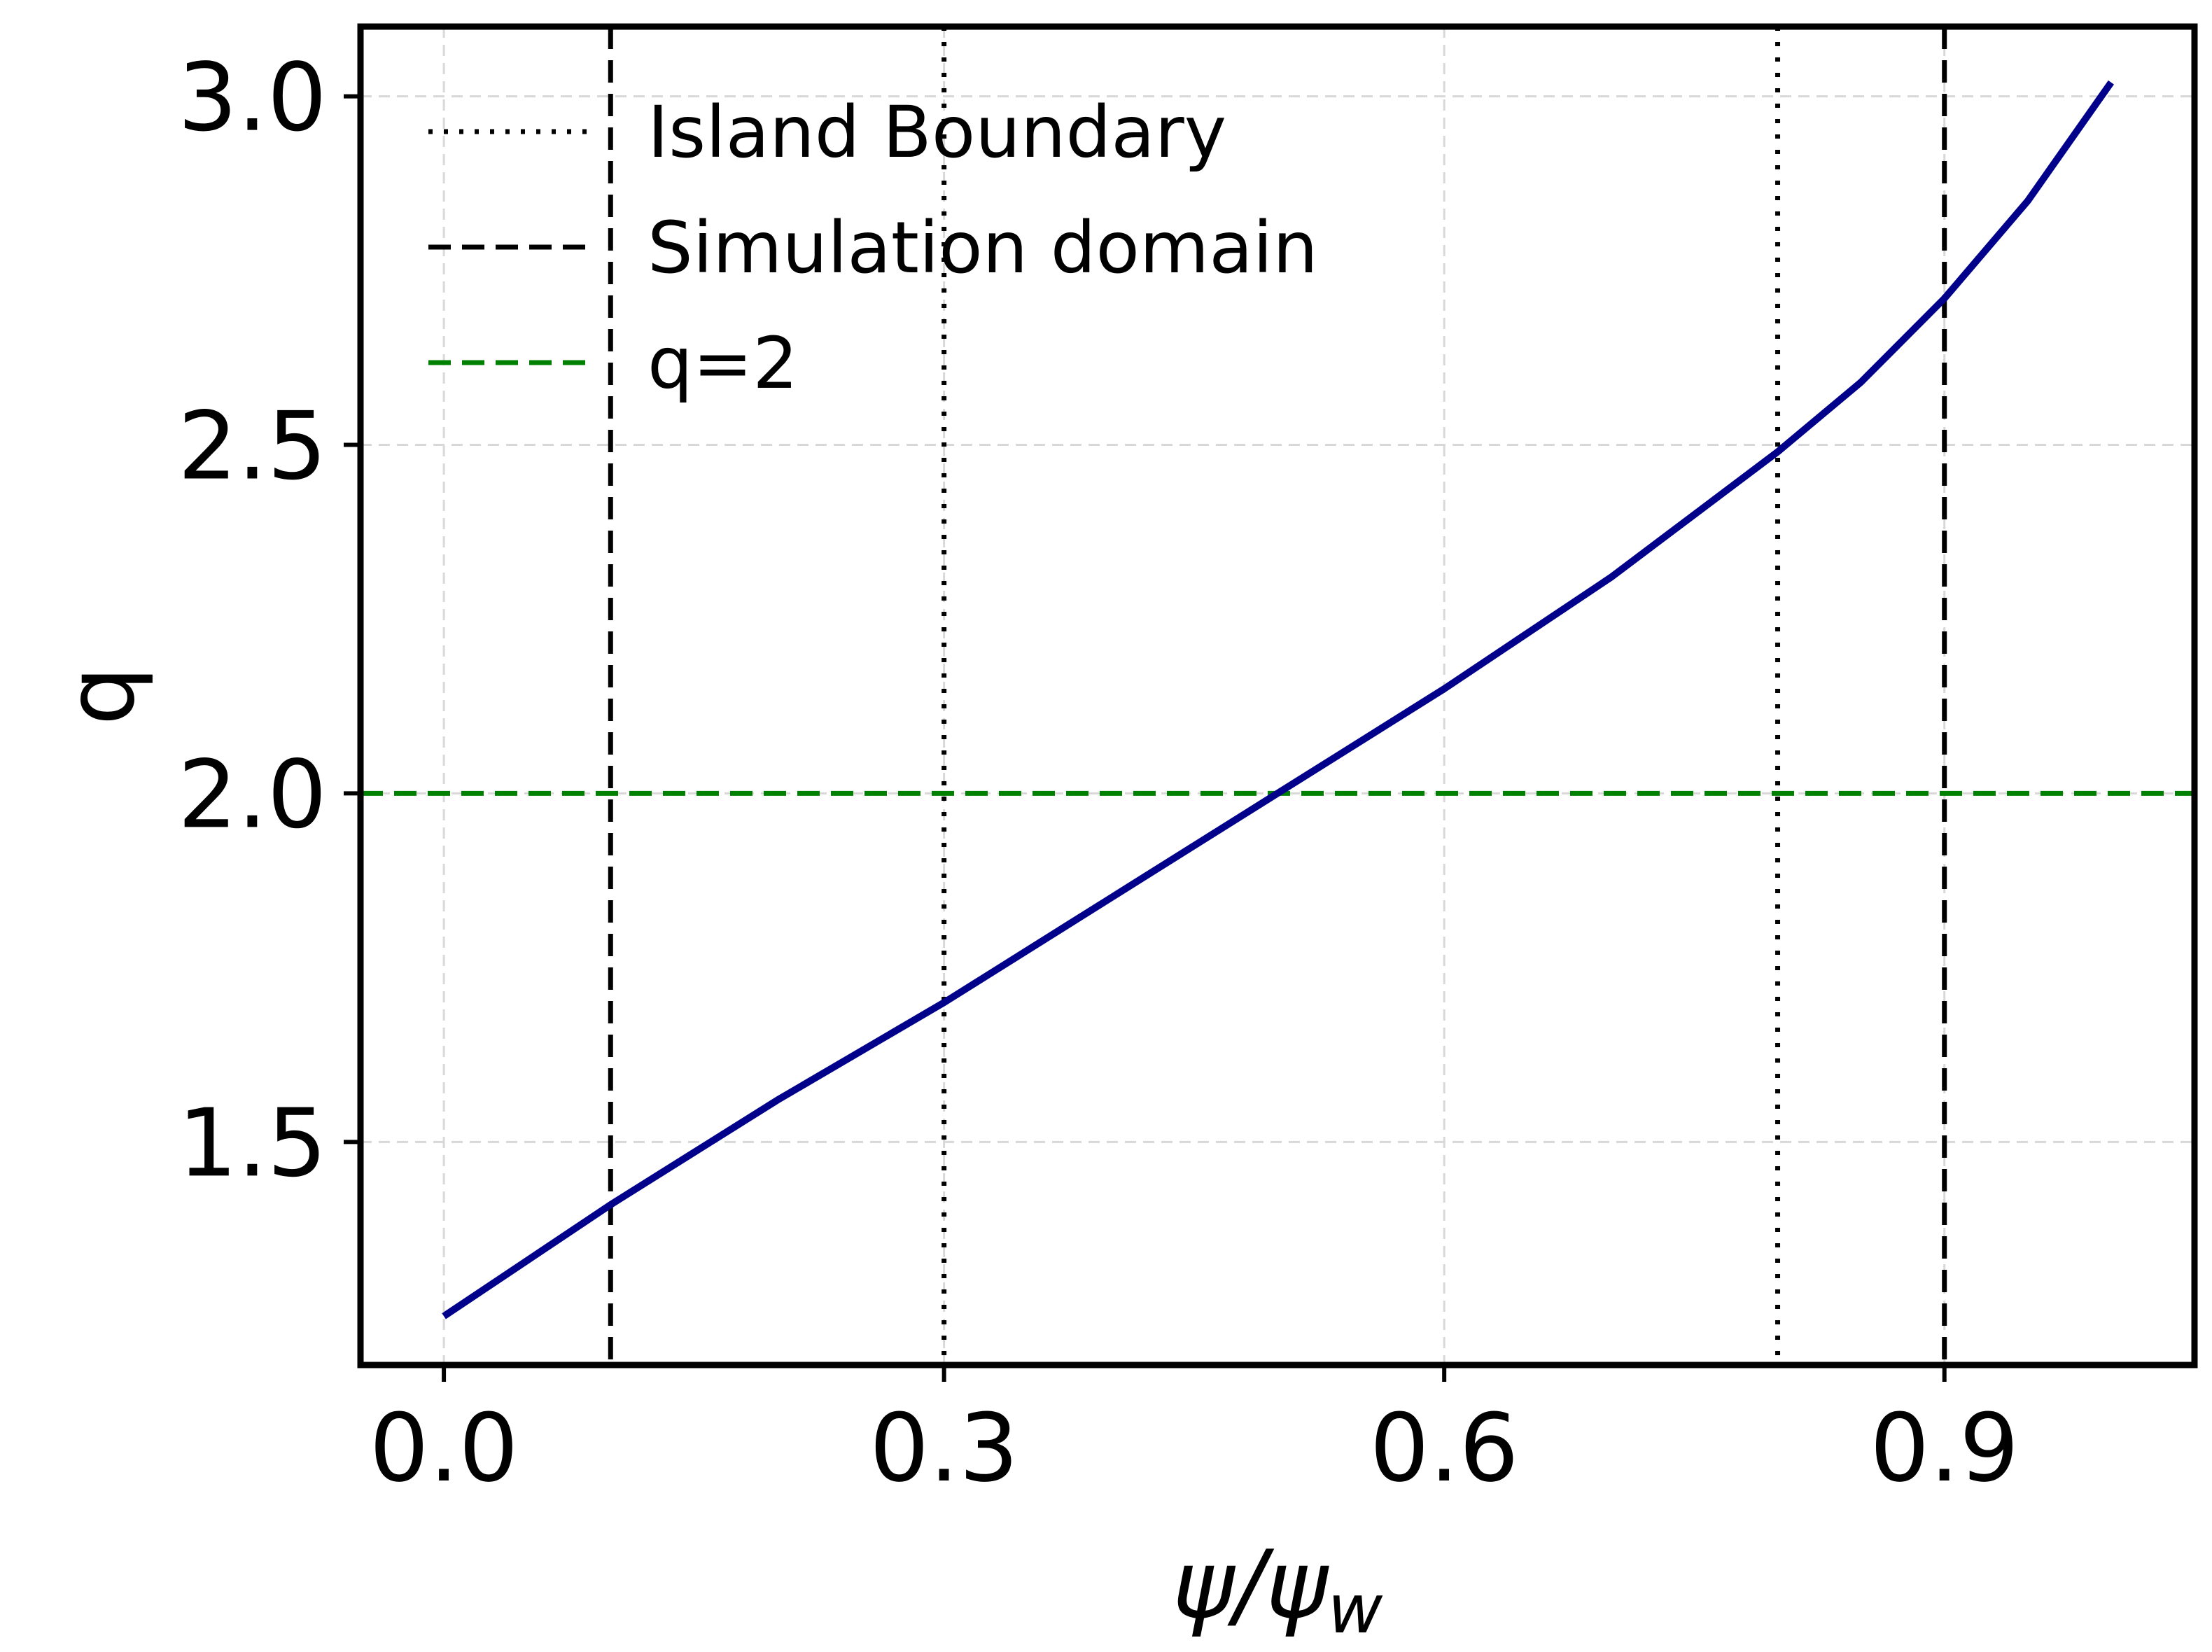 This screenshot has width=2212, height=1652. Describe the element at coordinates (1355, 1609) in the screenshot. I see `x-axis-label-subscript: w` at that location.